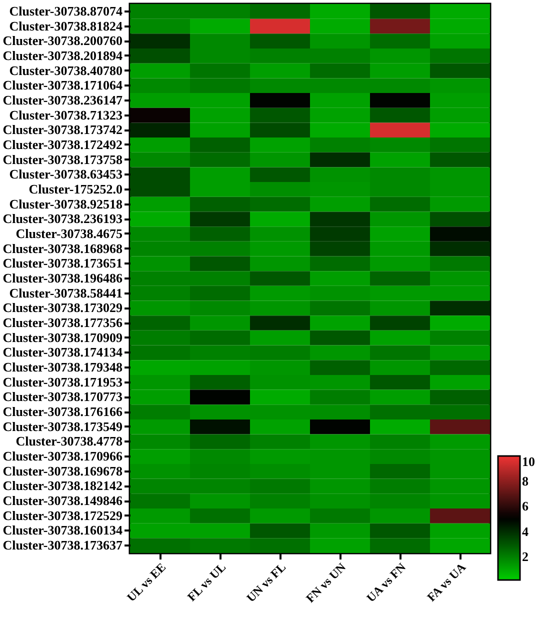 This screenshot has width=550, height=644. Describe the element at coordinates (62, 352) in the screenshot. I see `y-tick-label: Cluster-30738.174134` at that location.